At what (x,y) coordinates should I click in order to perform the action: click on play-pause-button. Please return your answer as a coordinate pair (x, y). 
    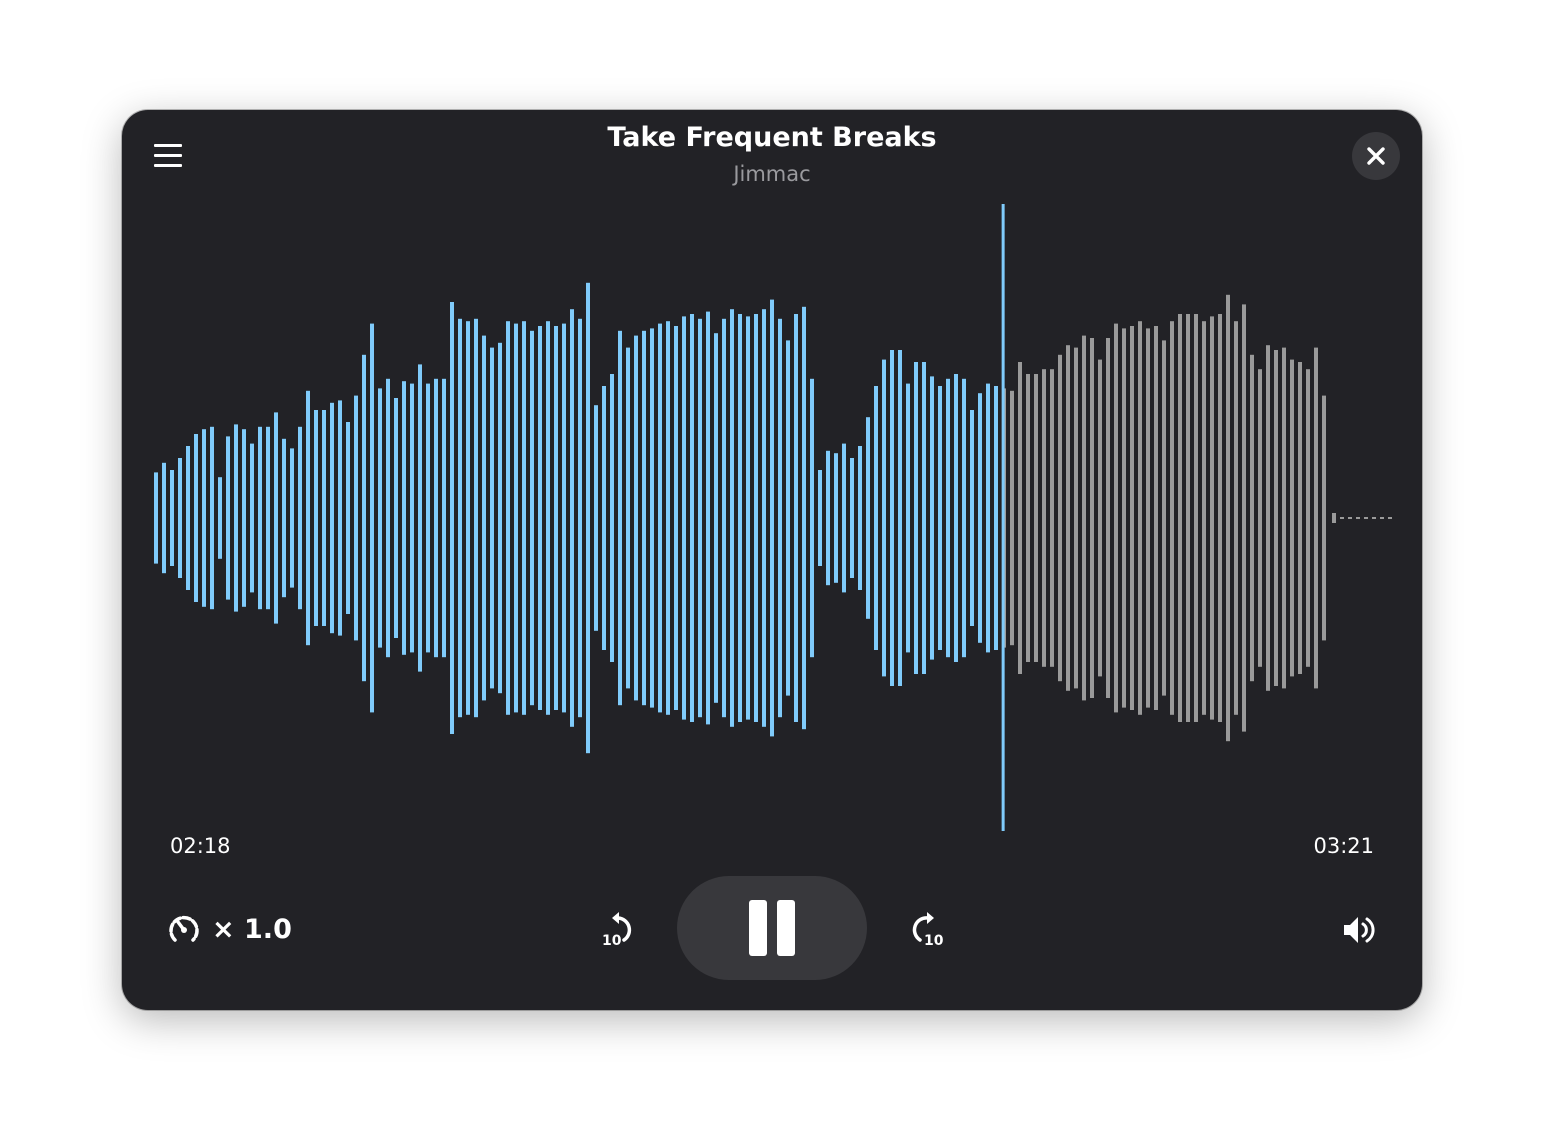
    Looking at the image, I should click on (772, 928).